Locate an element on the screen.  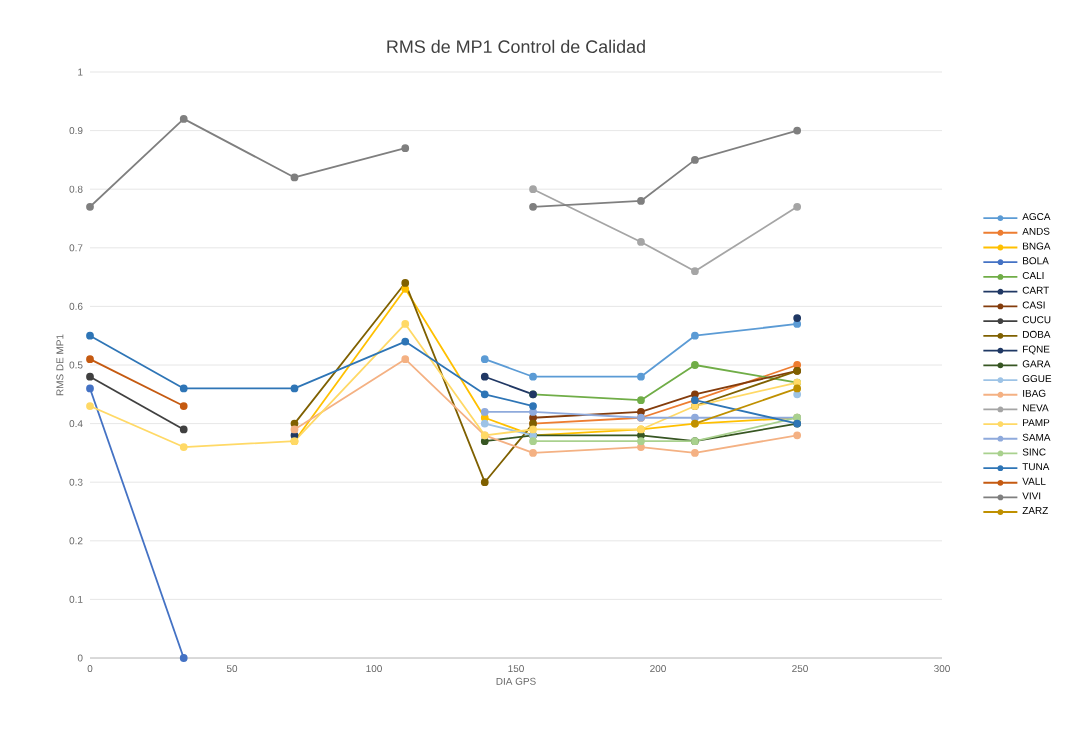
chart-title: RMS de MP1 Control de Calidad is located at coordinates (516, 46).